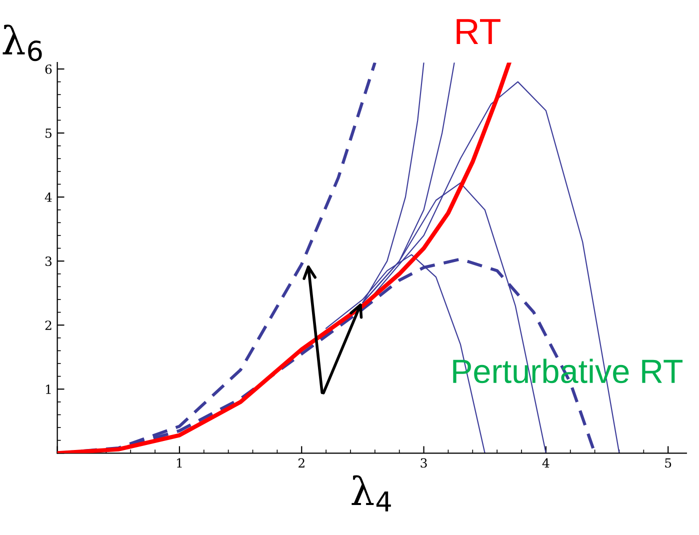 The width and height of the screenshot is (699, 535). I want to click on x-tick-label: 3, so click(423, 463).